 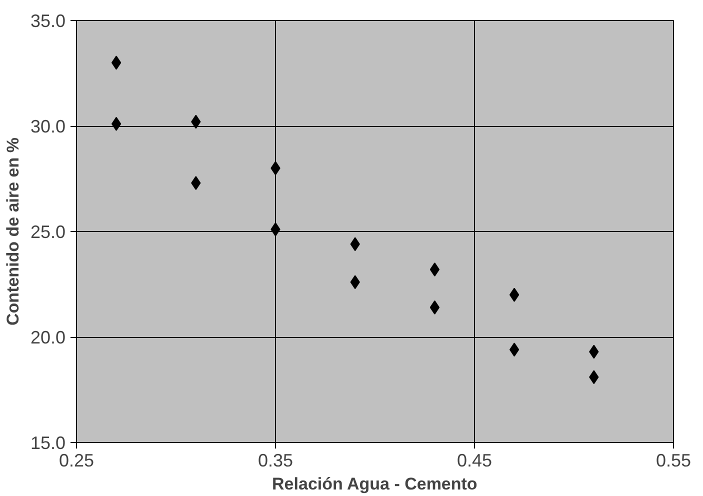 What do you see at coordinates (474, 460) in the screenshot?
I see `x-tick-label: 0.45` at bounding box center [474, 460].